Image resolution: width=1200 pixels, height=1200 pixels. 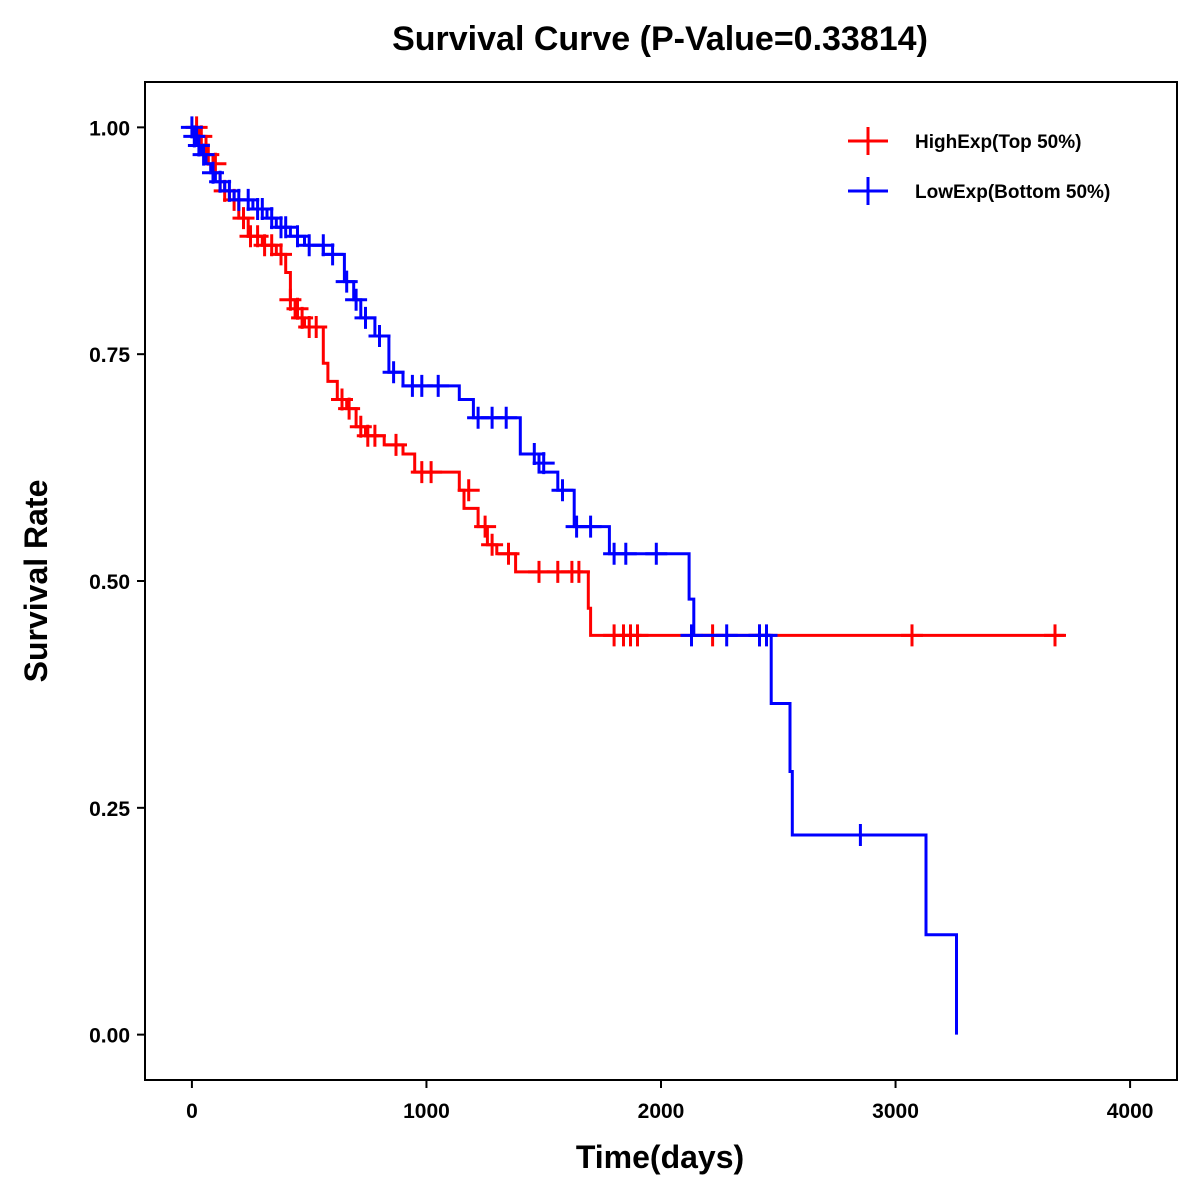 I want to click on x-tick-label: 3000, so click(x=895, y=1111).